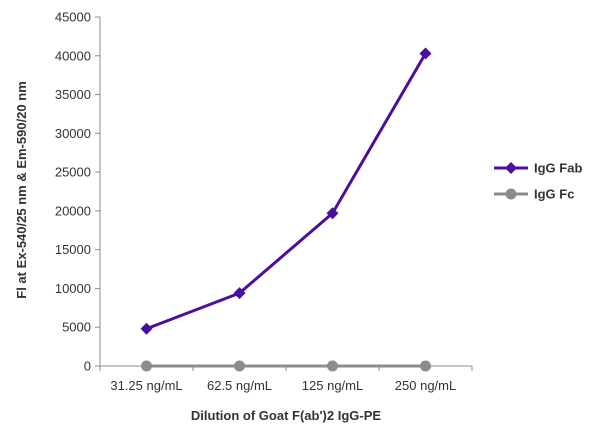  What do you see at coordinates (73, 55) in the screenshot?
I see `y-tick-label: 40000` at bounding box center [73, 55].